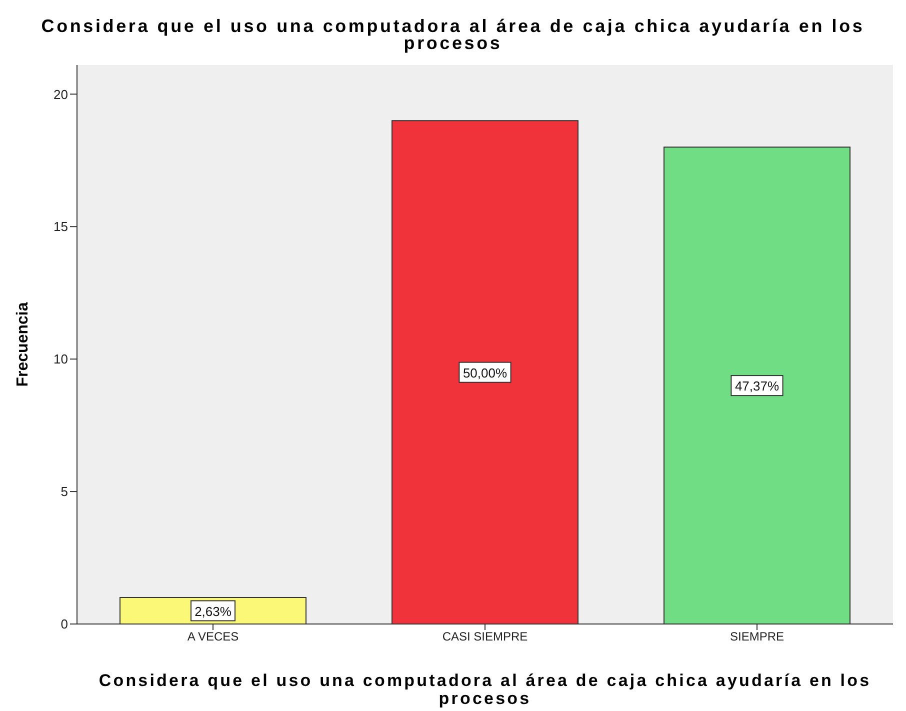 Image resolution: width=906 pixels, height=711 pixels. What do you see at coordinates (757, 386) in the screenshot?
I see `annotation: 47,37%` at bounding box center [757, 386].